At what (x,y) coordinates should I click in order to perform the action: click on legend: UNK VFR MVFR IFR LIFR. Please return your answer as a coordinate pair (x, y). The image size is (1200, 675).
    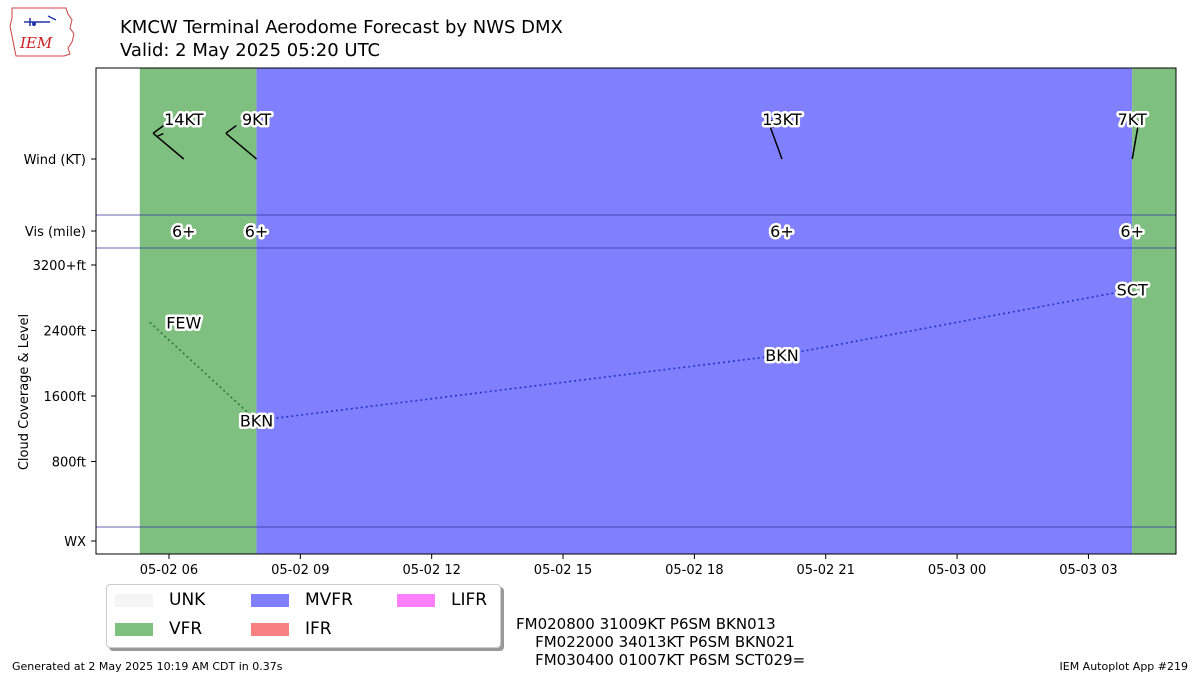
    Looking at the image, I should click on (303, 616).